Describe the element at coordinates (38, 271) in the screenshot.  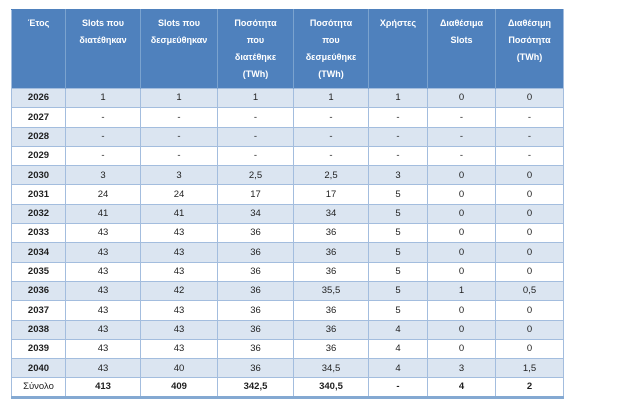
I see `year-cell: 2035` at that location.